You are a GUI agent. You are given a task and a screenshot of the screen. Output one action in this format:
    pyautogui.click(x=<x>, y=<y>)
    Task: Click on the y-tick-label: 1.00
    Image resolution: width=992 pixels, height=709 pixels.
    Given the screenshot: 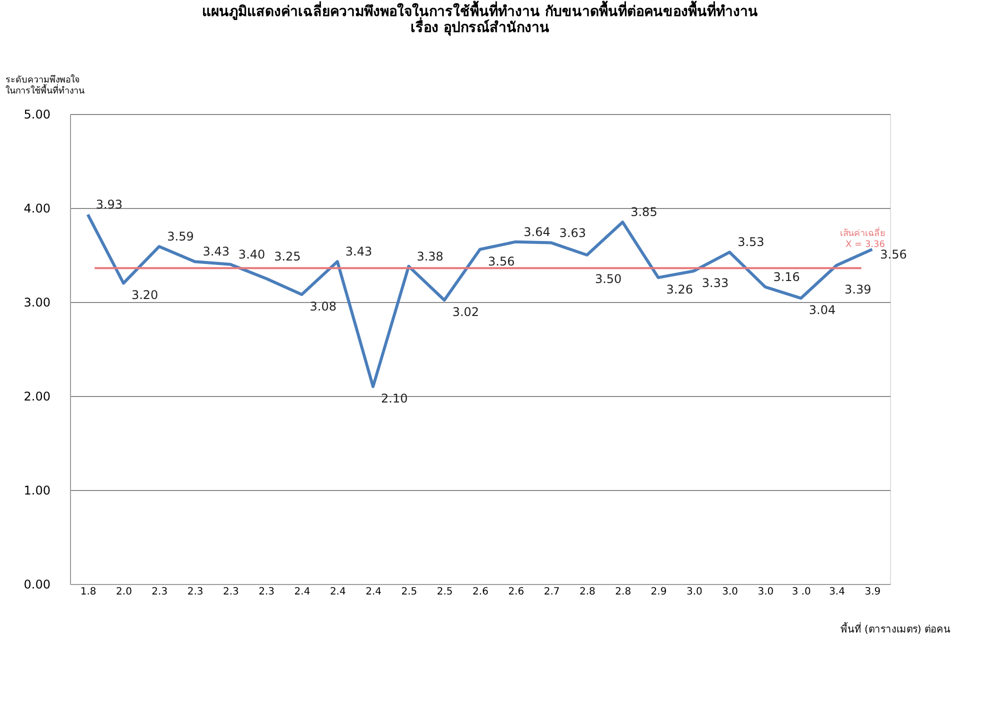 What is the action you would take?
    pyautogui.click(x=37, y=491)
    